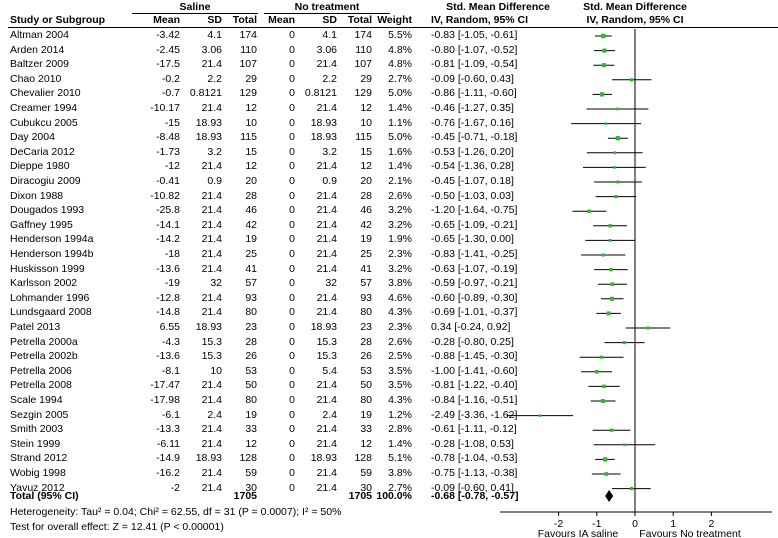 This screenshot has width=778, height=538. I want to click on saline-total: 110, so click(248, 49).